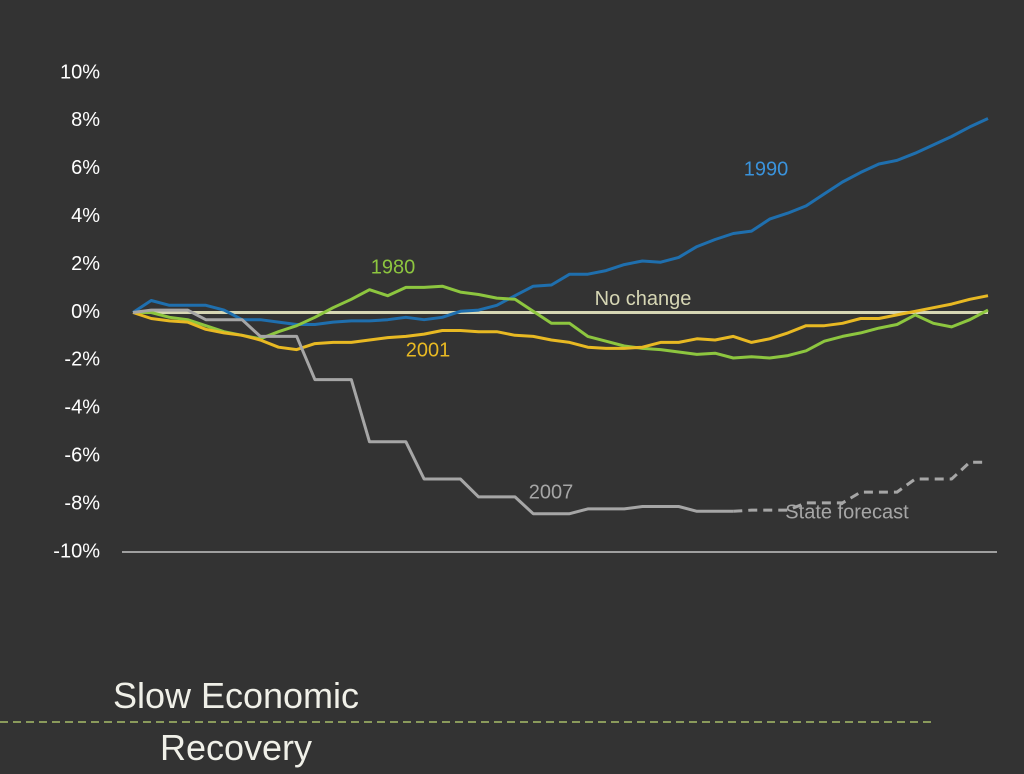 Image resolution: width=1024 pixels, height=774 pixels. What do you see at coordinates (766, 169) in the screenshot?
I see `series-label: 1990` at bounding box center [766, 169].